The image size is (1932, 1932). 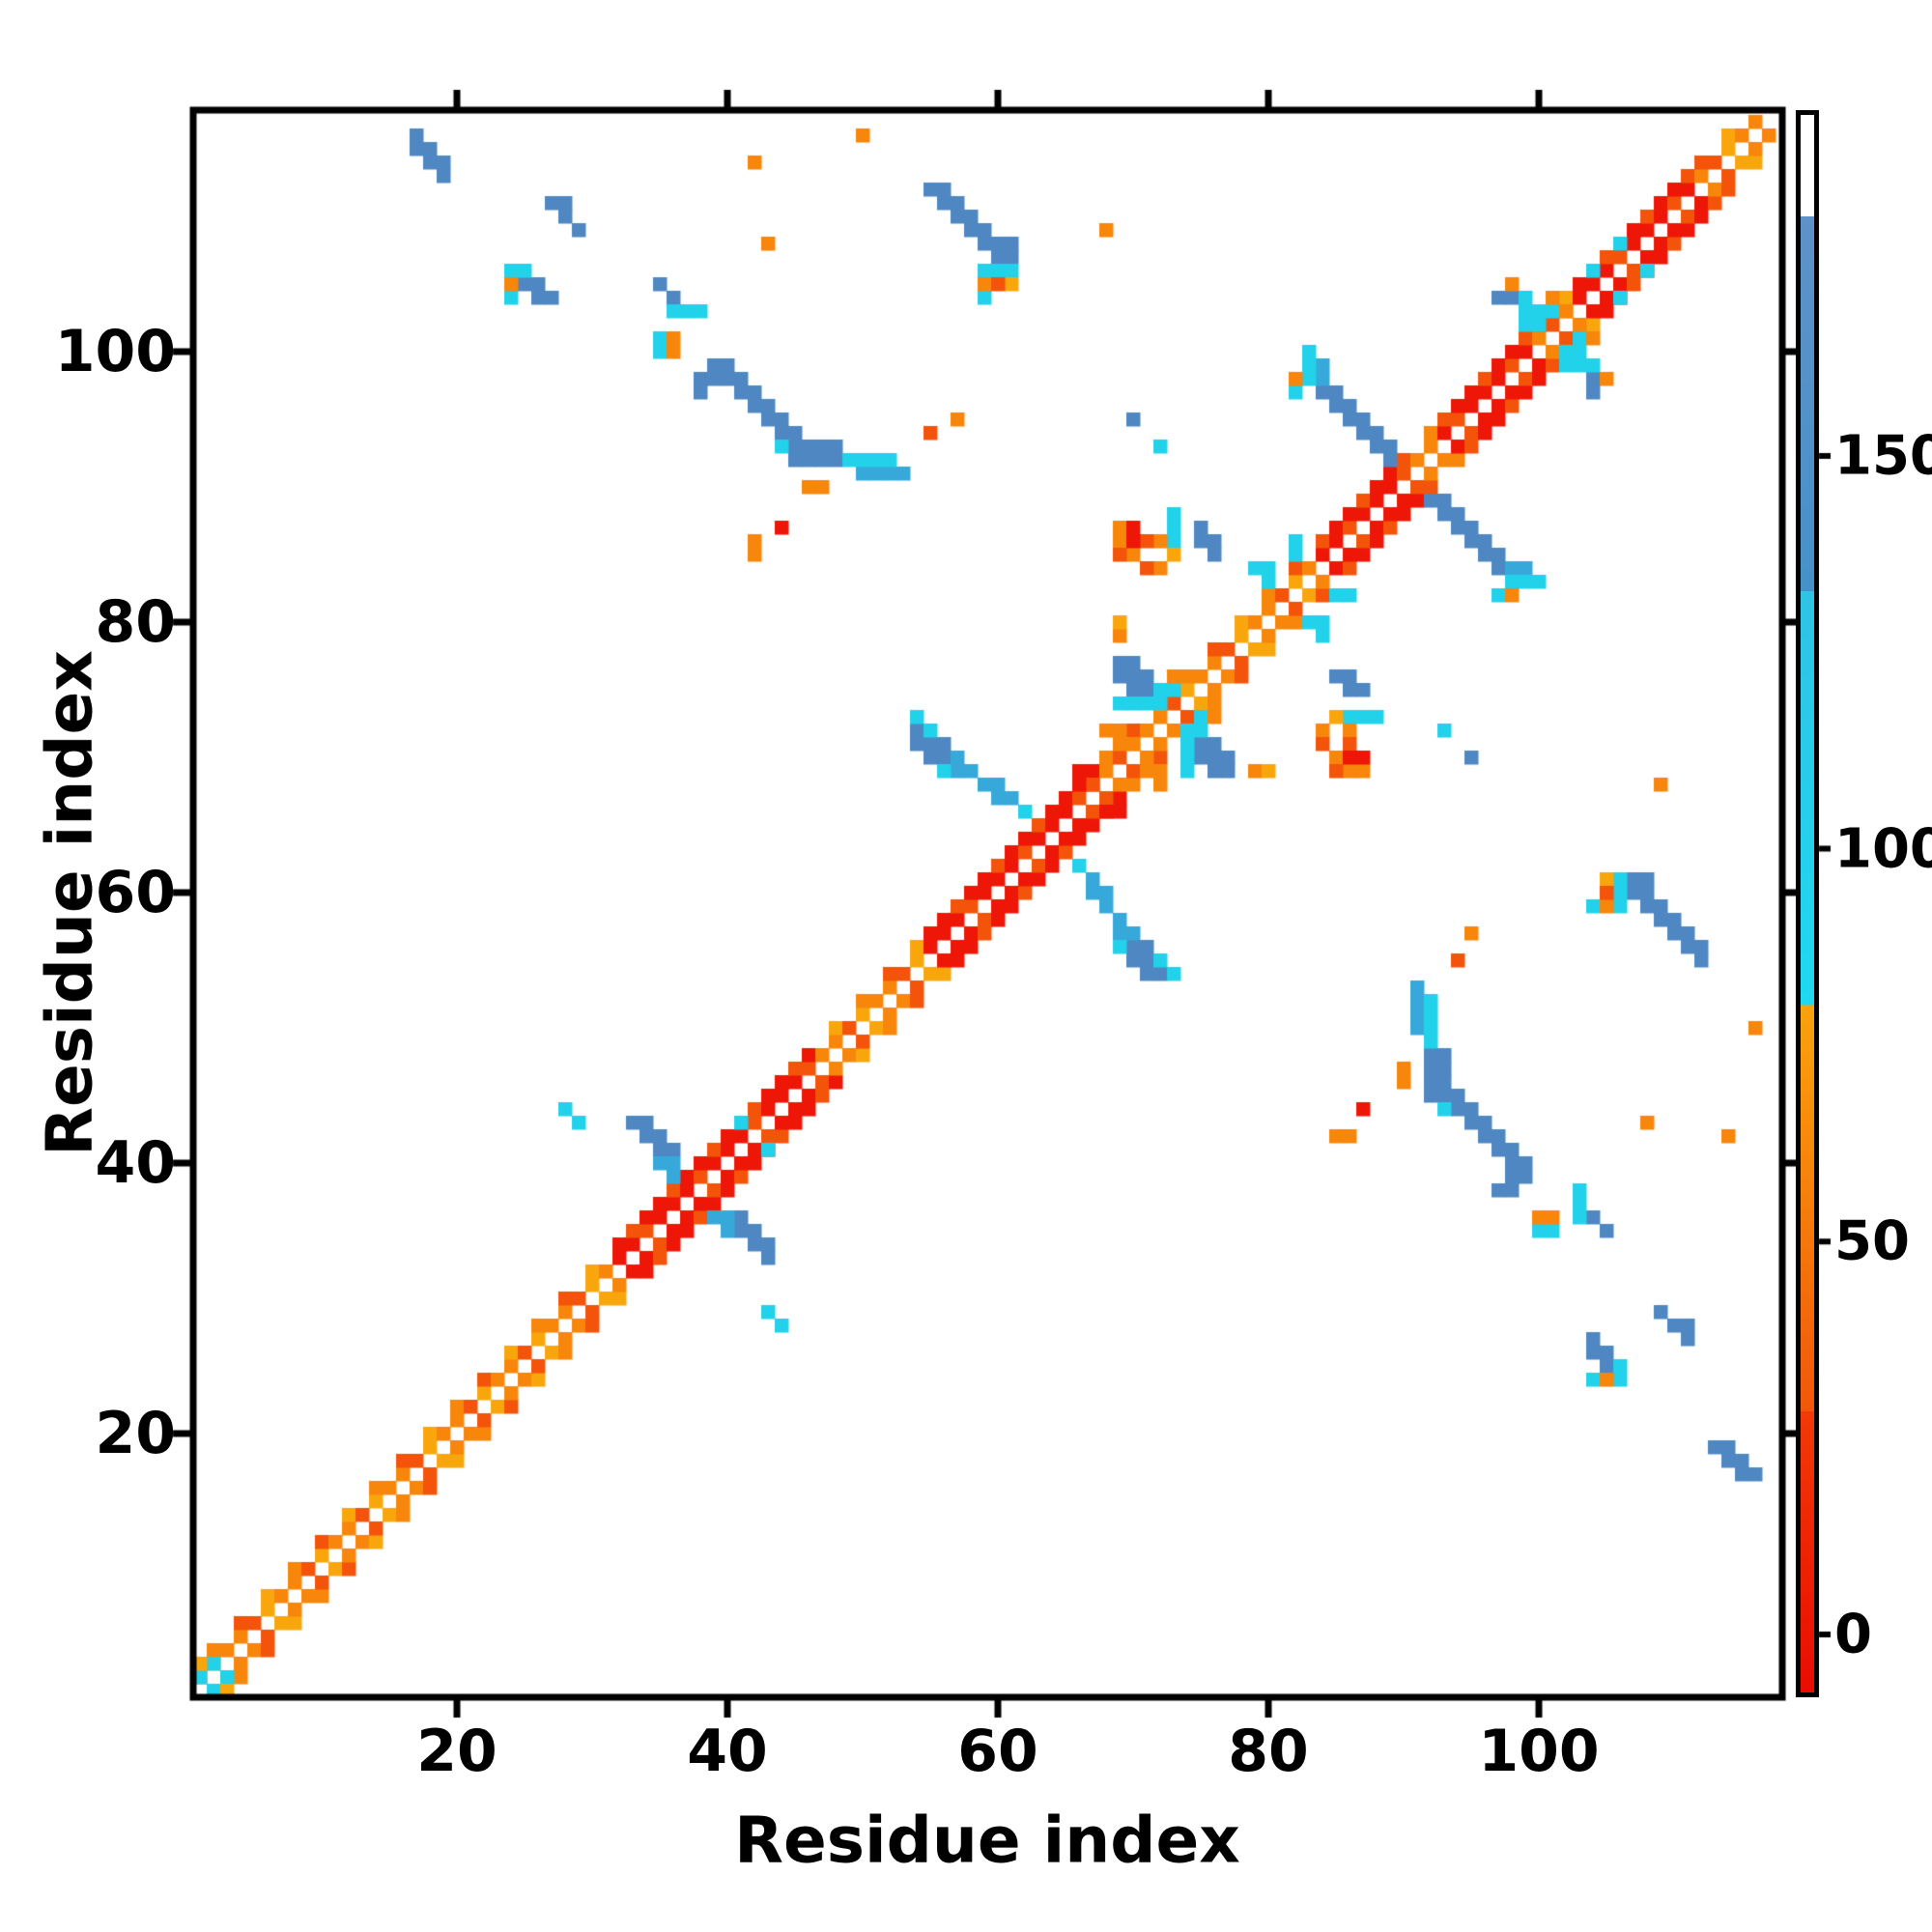 I want to click on x-tick-label-80: 80, so click(x=1268, y=1751).